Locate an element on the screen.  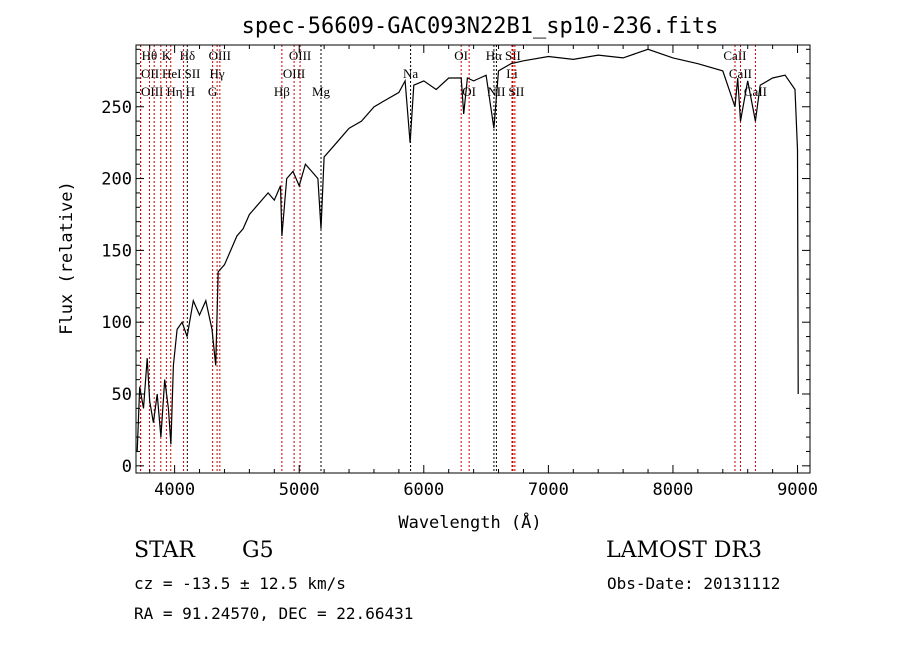
survey-label: LAMOST DR3 is located at coordinates (684, 550).